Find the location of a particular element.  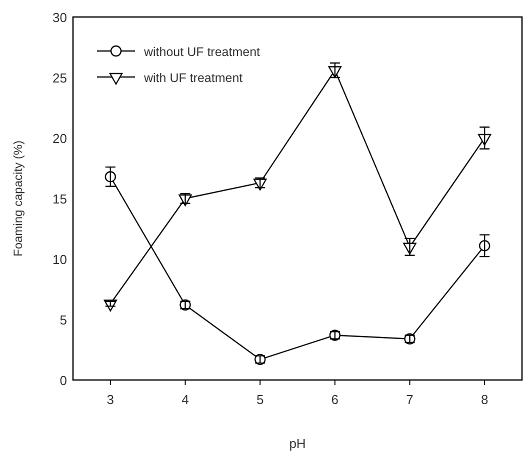

legend-label: with UF treatment is located at coordinates (193, 78).